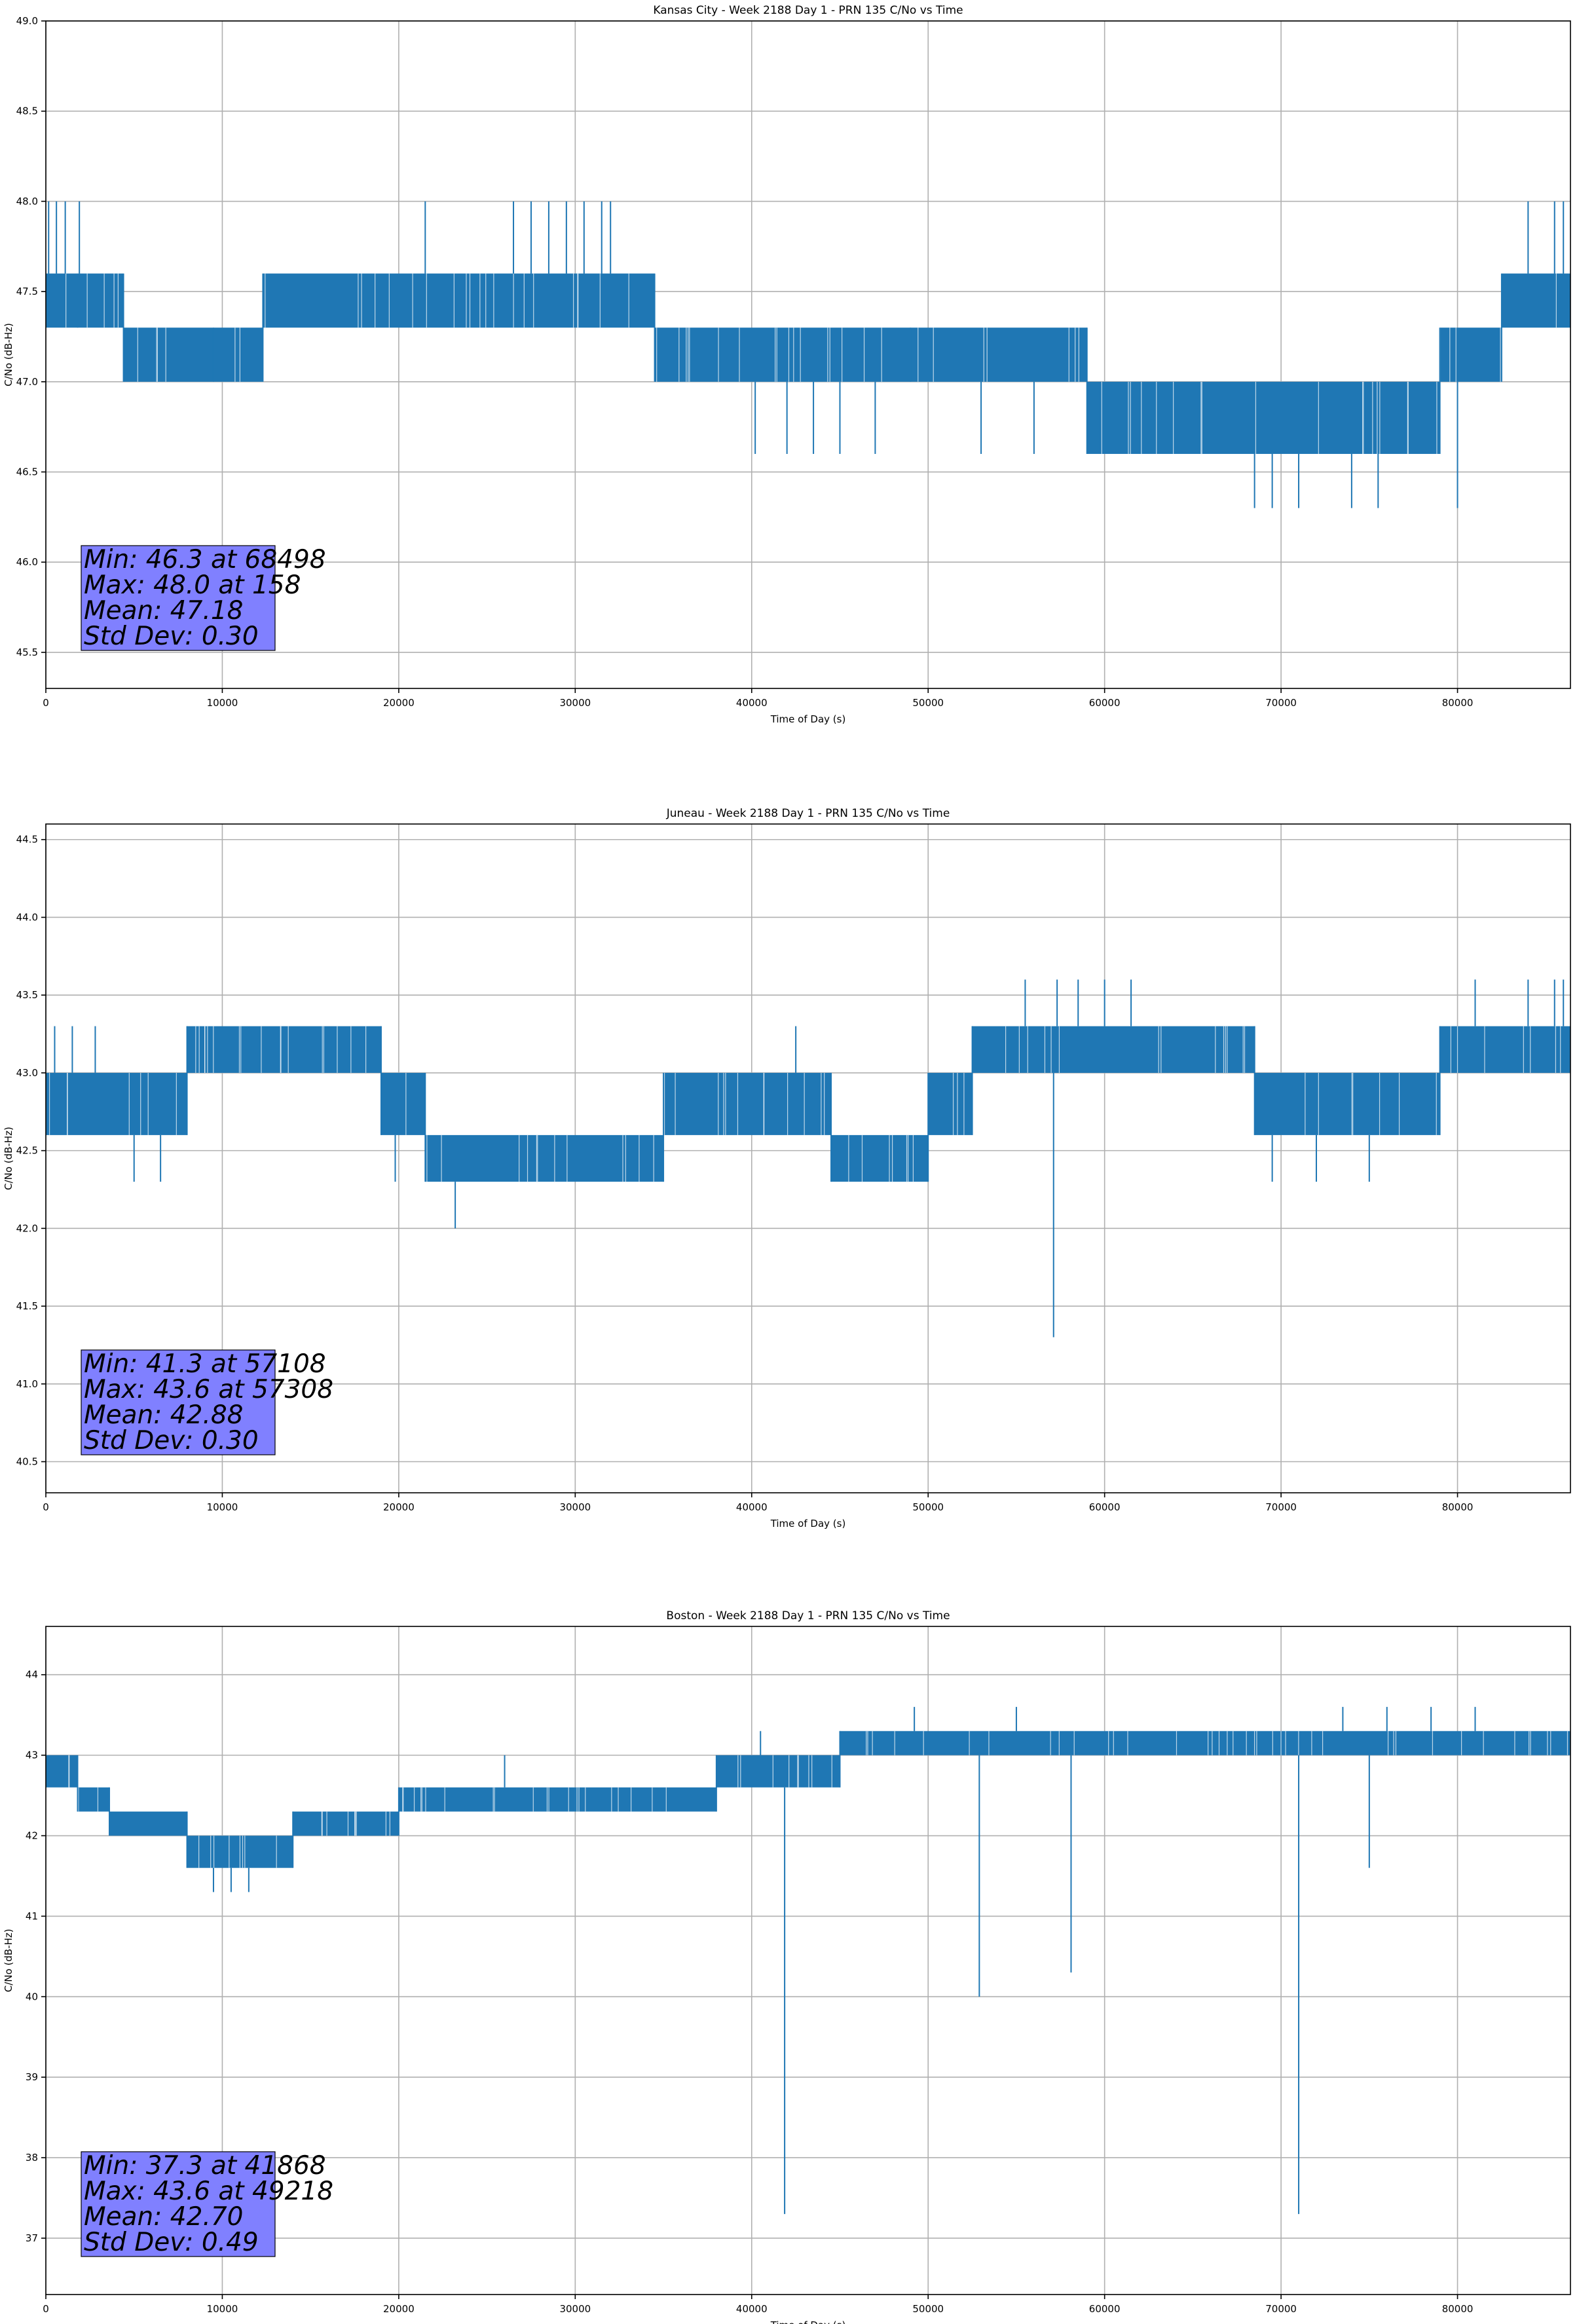  What do you see at coordinates (27, 1306) in the screenshot?
I see `y-tick-label: 41.5` at bounding box center [27, 1306].